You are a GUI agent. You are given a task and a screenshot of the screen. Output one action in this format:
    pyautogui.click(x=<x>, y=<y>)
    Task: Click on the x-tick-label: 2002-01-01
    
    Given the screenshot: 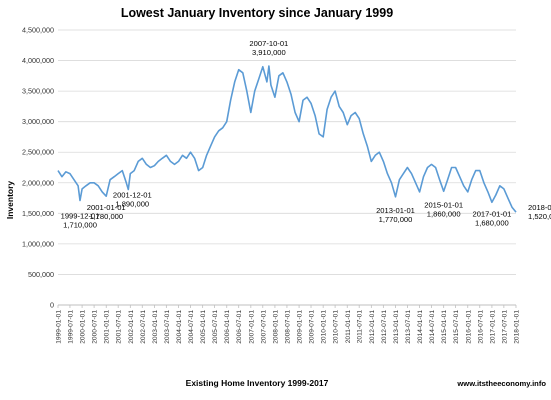 What is the action you would take?
    pyautogui.click(x=131, y=327)
    